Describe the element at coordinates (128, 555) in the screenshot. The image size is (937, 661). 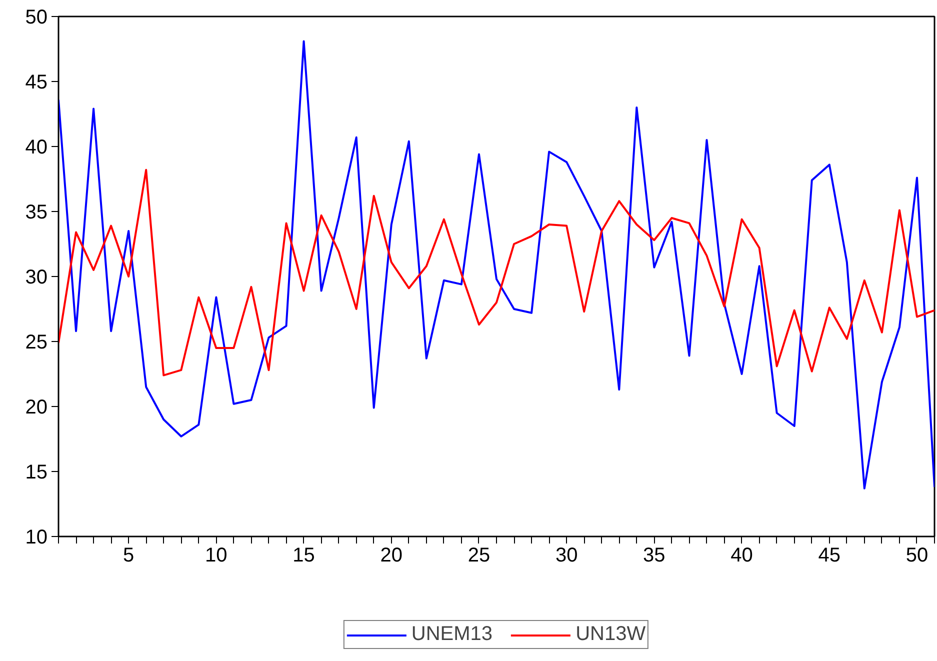
I see `x-tick-label: 5` at that location.